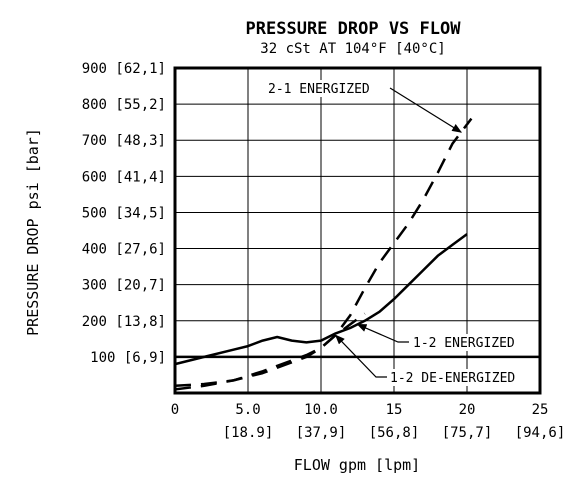  Describe the element at coordinates (33, 232) in the screenshot. I see `y-axis-label: PRESSURE DROP psi [bar]` at that location.